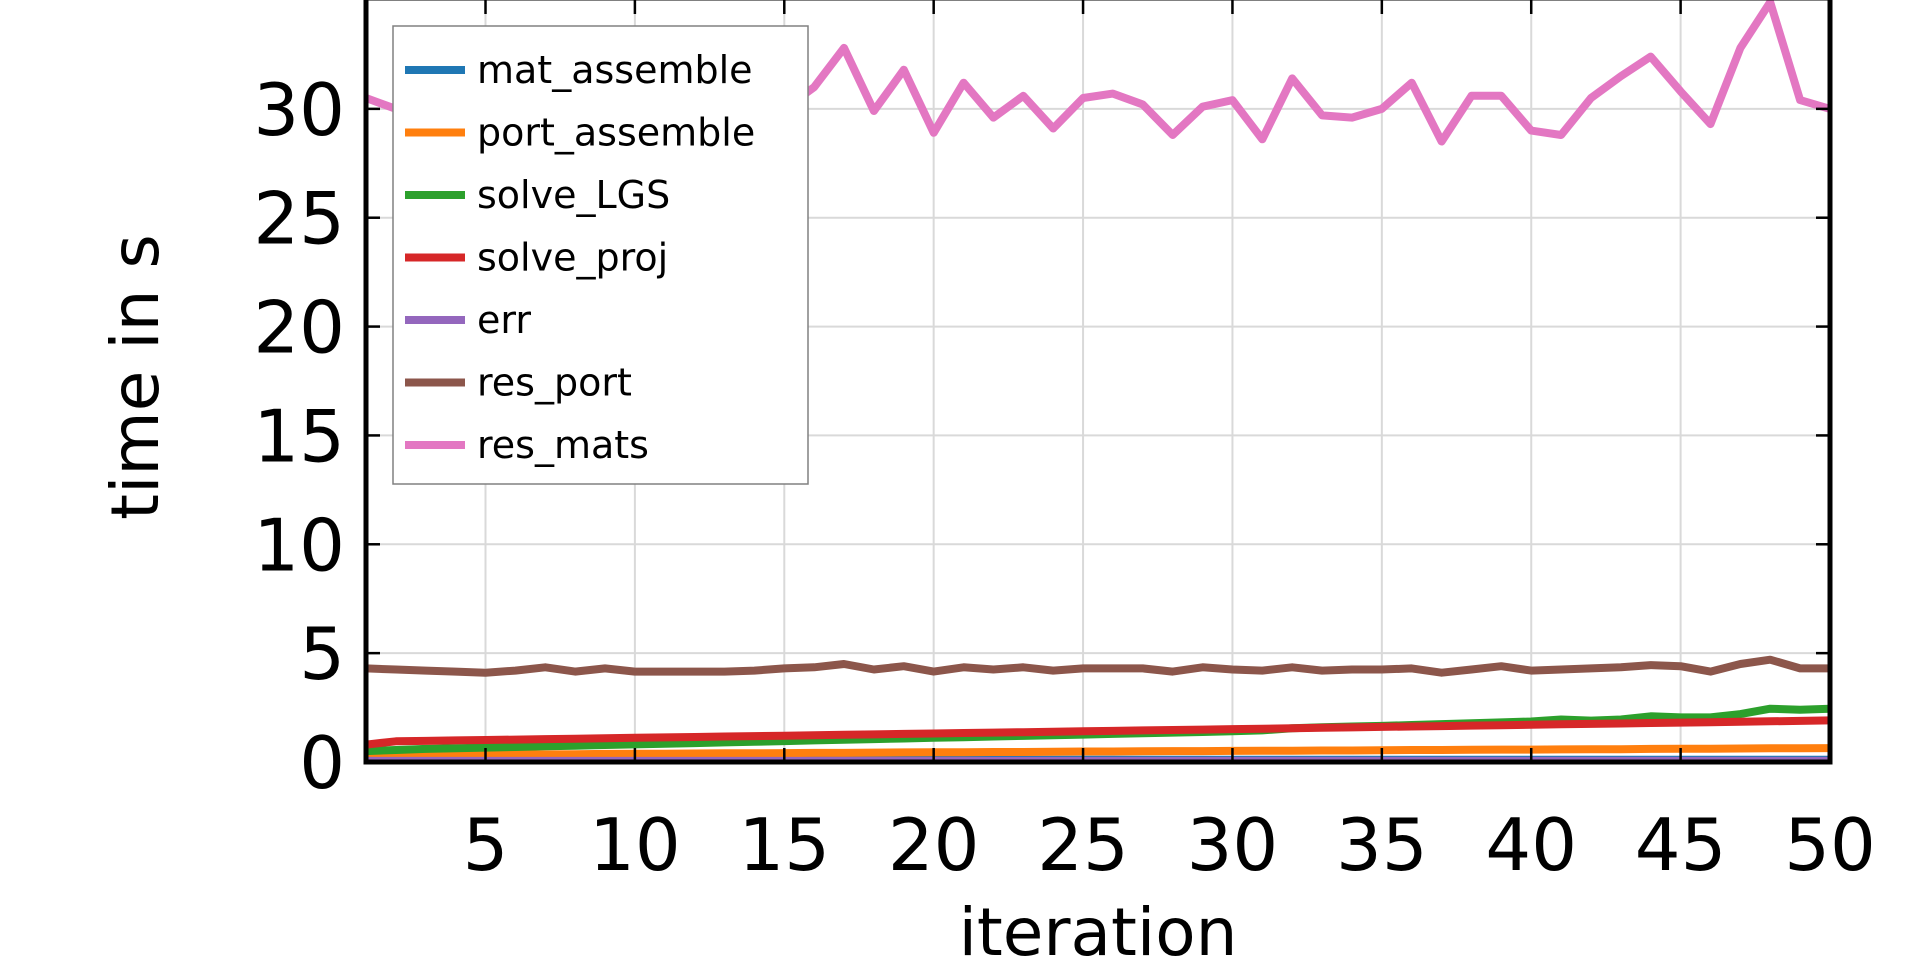  Describe the element at coordinates (1233, 845) in the screenshot. I see `x-tick-label: 30` at that location.